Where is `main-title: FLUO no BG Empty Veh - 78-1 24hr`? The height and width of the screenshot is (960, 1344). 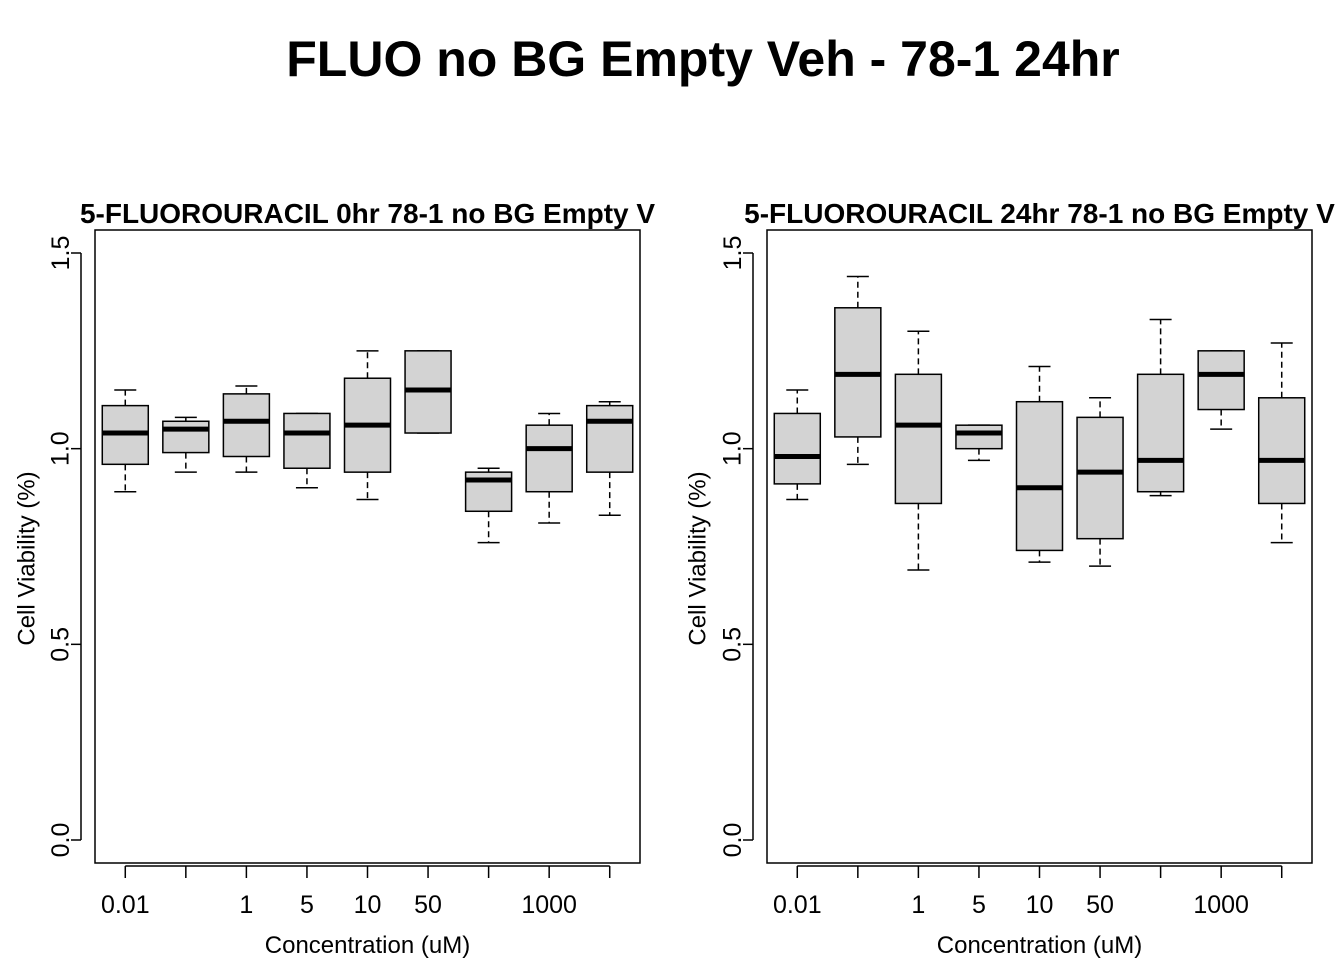
main-title: FLUO no BG Empty Veh - 78-1 24hr is located at coordinates (703, 59).